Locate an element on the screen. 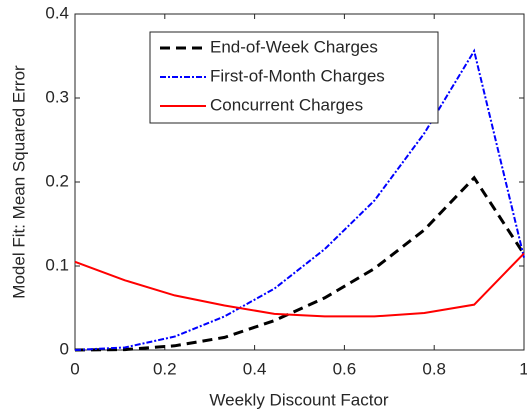  x-tick-label: 0.2 is located at coordinates (165, 368).